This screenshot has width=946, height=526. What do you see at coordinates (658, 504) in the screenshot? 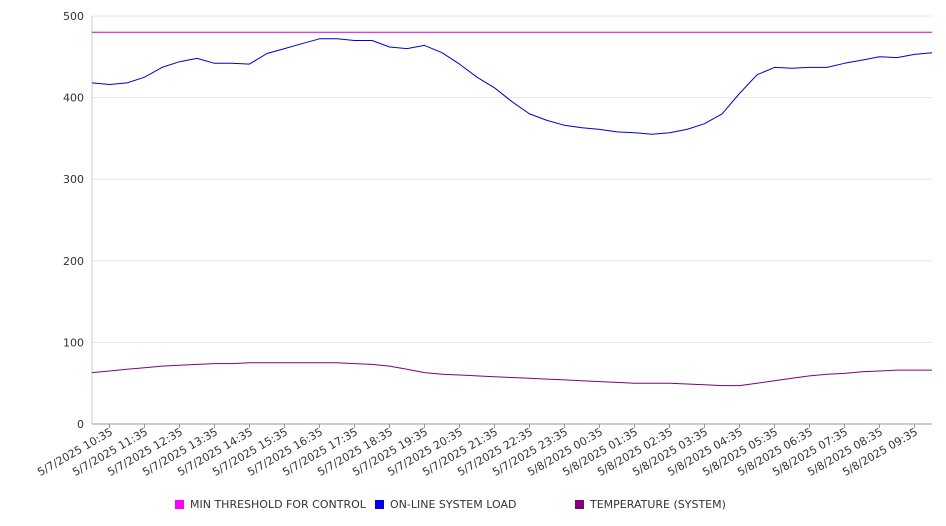
I see `legend-label-temperature: TEMPERATURE (SYSTEM)` at bounding box center [658, 504].